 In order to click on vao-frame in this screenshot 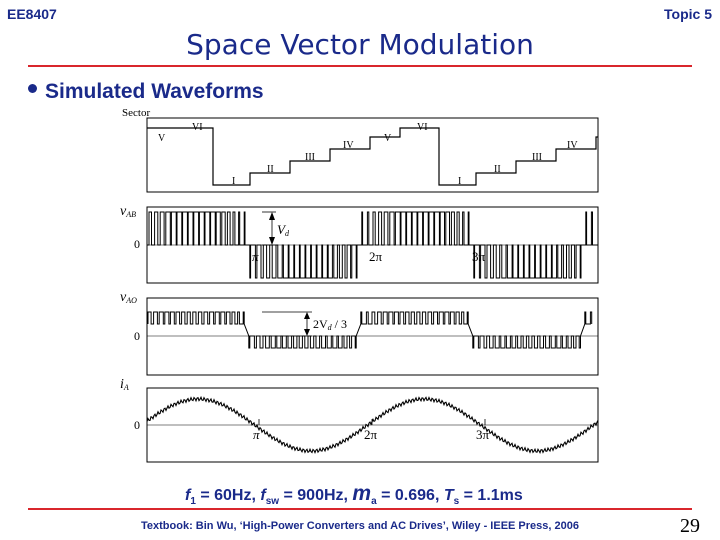, I will do `click(372, 336)`.